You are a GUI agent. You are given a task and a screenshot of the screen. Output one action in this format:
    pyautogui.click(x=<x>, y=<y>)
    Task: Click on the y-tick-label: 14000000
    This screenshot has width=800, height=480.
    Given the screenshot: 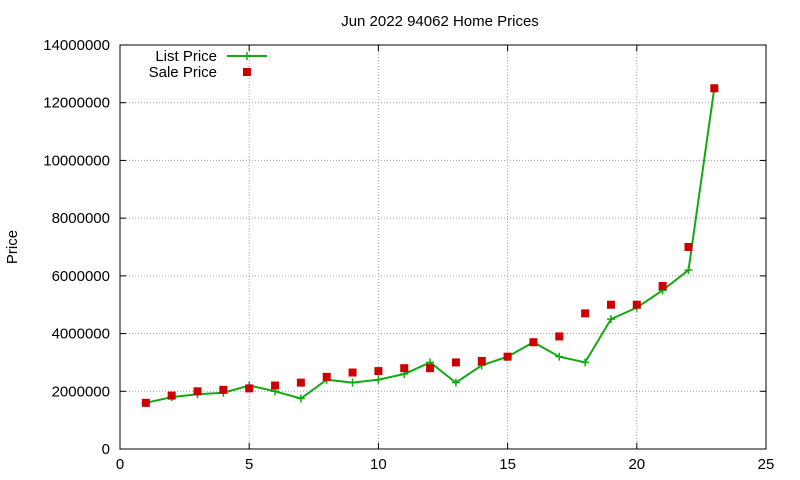 What is the action you would take?
    pyautogui.click(x=76, y=45)
    